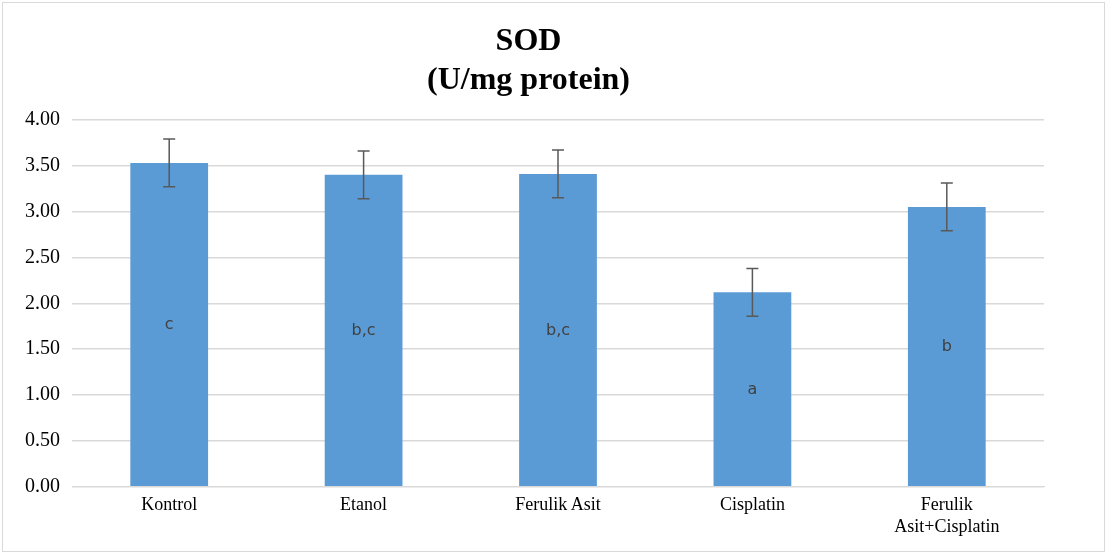  I want to click on y-tick-label: 3.50, so click(42, 163).